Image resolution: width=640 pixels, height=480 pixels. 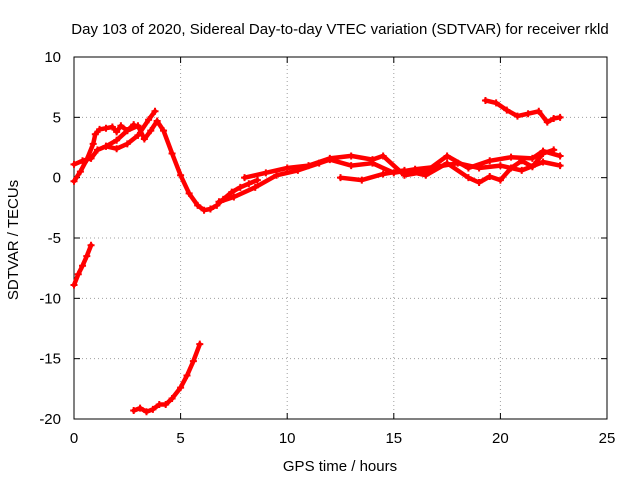 I want to click on y-axis-label: SDTVAR / TECUs, so click(x=13, y=240).